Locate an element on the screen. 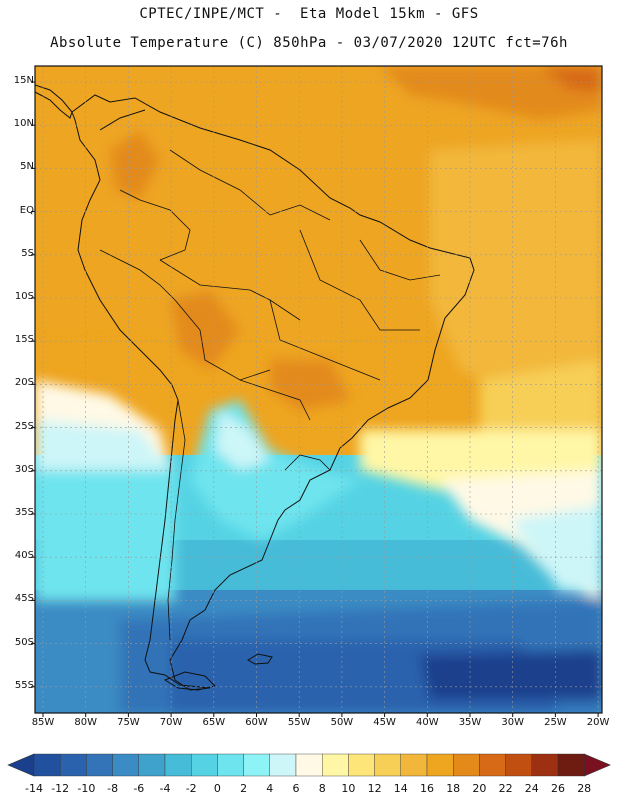 This screenshot has height=804, width=618. colorbar-left-arrow is located at coordinates (21, 765).